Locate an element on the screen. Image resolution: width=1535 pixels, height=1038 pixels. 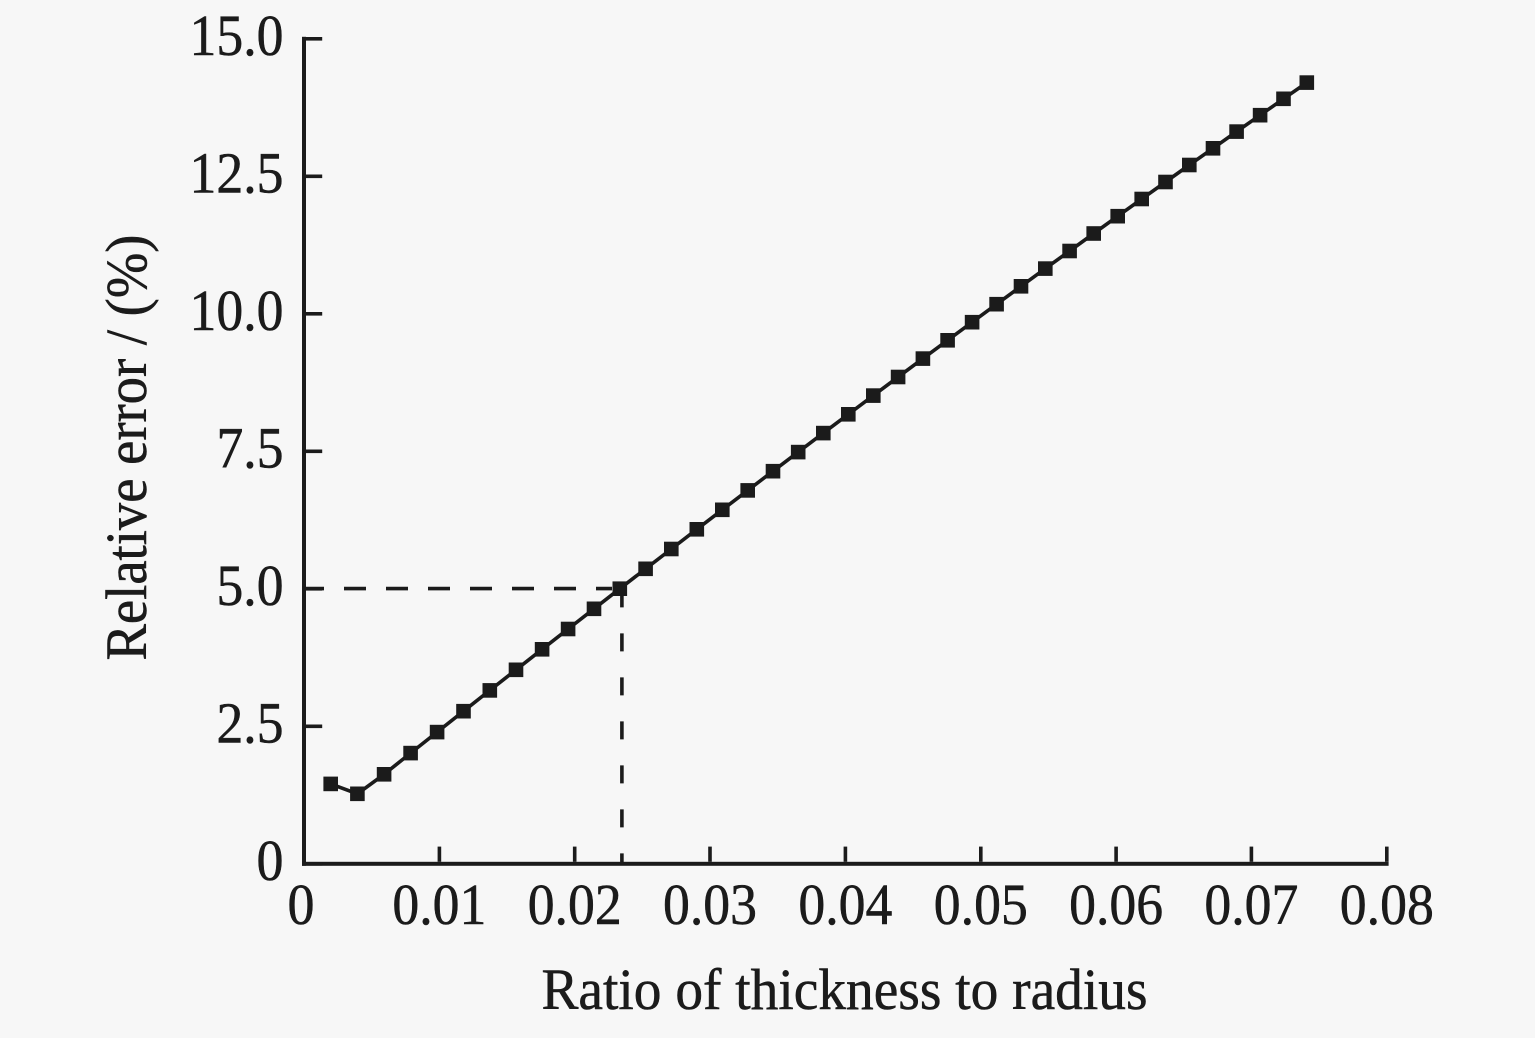
svg-text: 2.5 is located at coordinates (250, 722).